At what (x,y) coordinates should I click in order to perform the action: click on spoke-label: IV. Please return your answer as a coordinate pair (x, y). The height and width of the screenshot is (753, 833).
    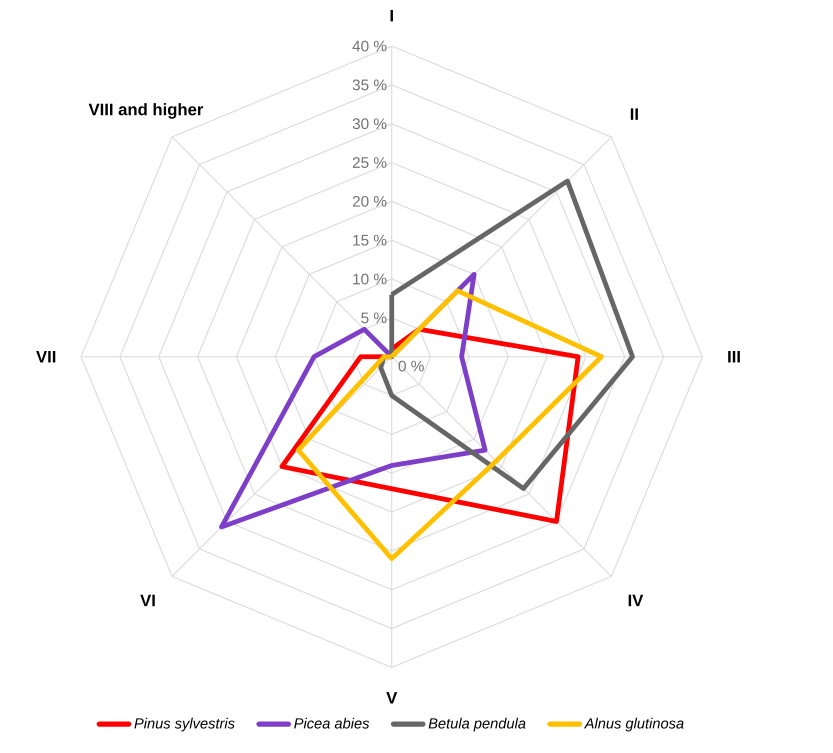
    Looking at the image, I should click on (636, 600).